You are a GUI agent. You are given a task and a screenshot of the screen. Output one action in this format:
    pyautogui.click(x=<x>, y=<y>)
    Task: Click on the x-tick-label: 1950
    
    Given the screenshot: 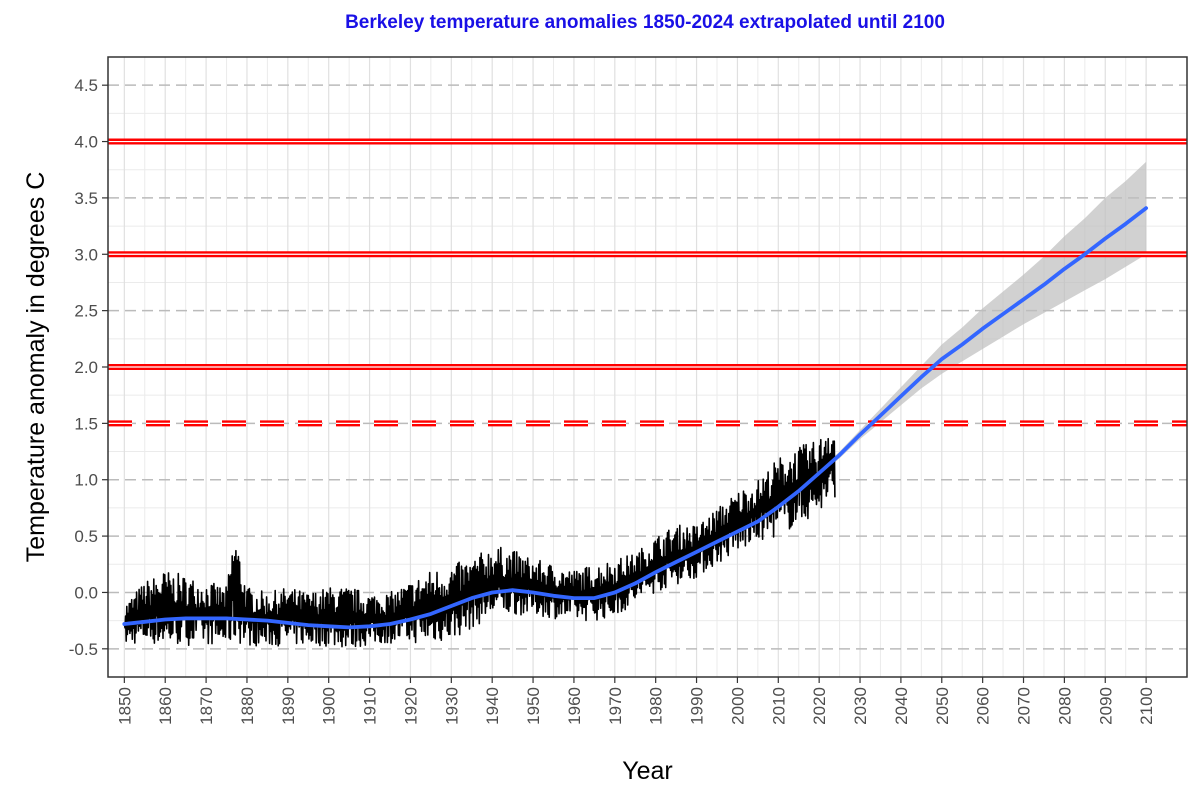 What is the action you would take?
    pyautogui.click(x=533, y=706)
    